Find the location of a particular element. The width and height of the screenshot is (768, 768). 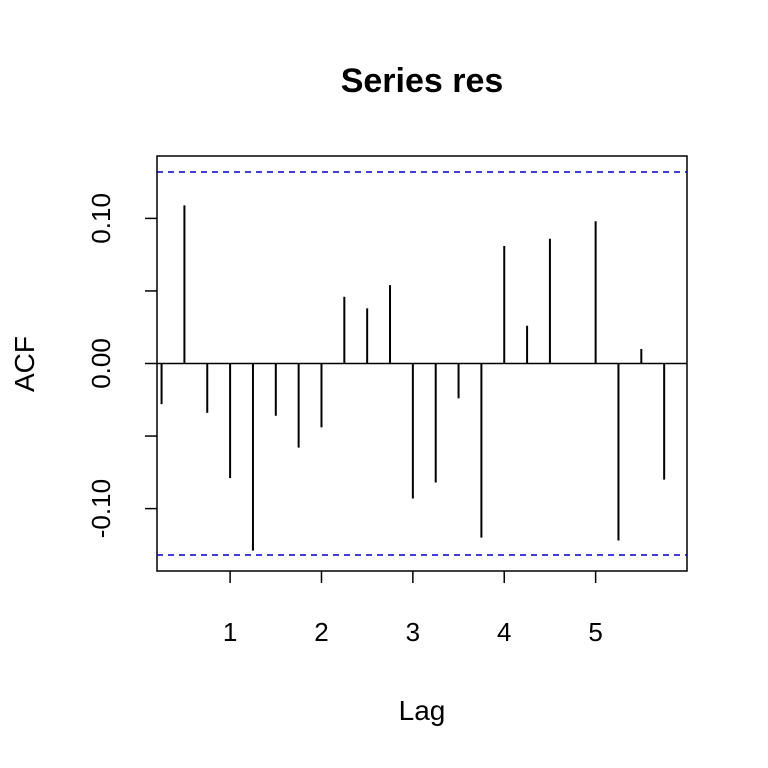

x-tick-label: 3 is located at coordinates (413, 632).